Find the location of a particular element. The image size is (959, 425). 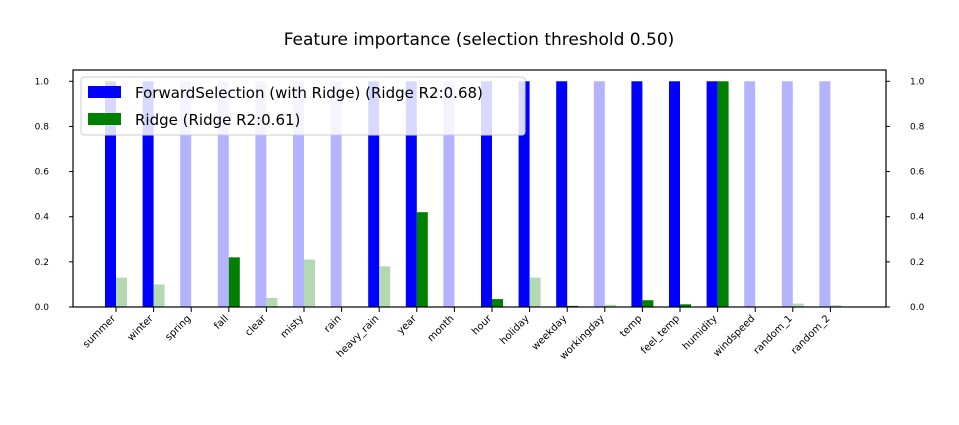

bar-ridge-fall is located at coordinates (234, 282).